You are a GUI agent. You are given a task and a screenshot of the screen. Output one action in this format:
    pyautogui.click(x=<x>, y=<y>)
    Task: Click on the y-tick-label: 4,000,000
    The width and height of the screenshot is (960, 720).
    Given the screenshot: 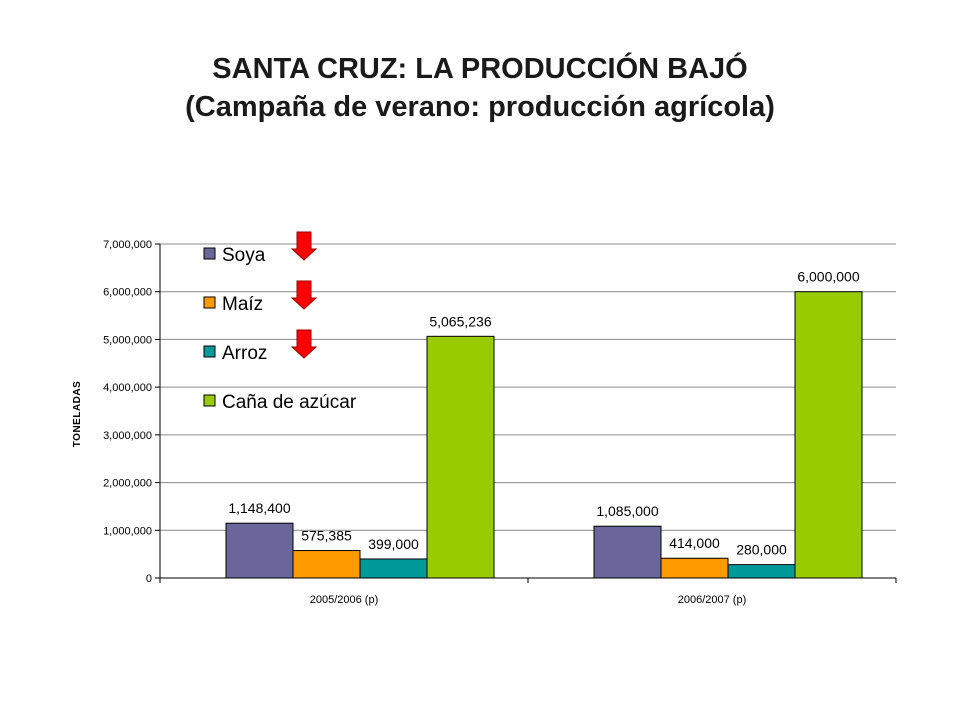 What is the action you would take?
    pyautogui.click(x=127, y=388)
    